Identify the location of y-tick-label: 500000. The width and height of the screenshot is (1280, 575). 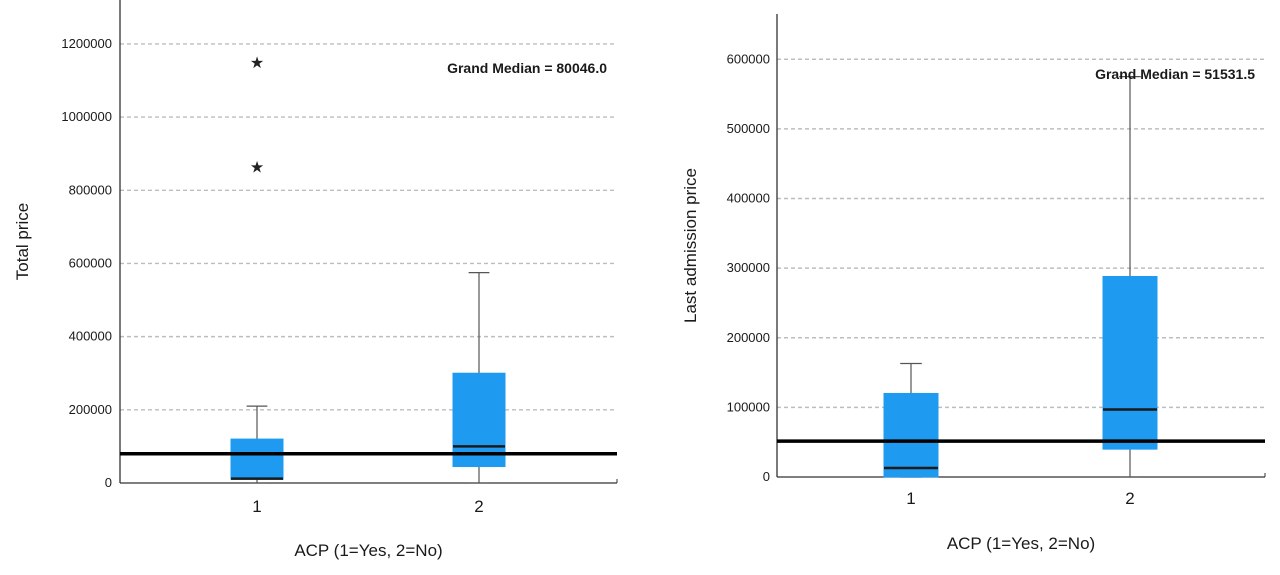
(748, 128).